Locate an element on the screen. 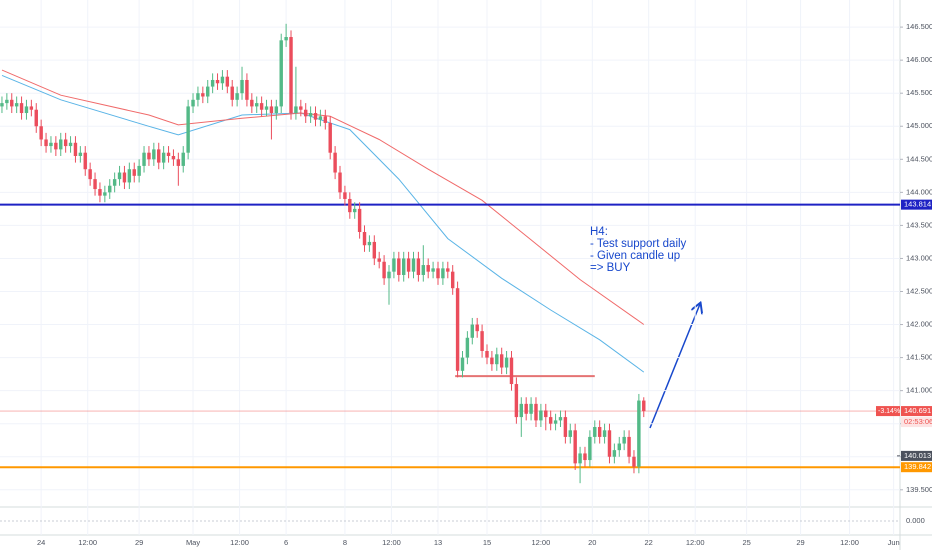  x-tick-label: 22 is located at coordinates (648, 542).